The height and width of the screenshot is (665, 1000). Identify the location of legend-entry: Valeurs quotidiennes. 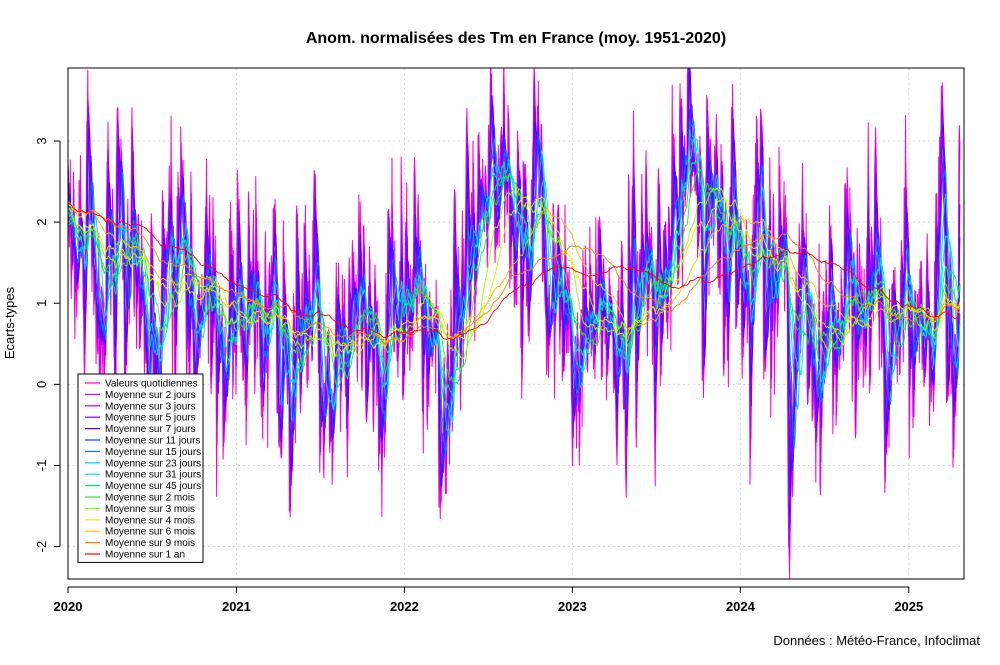
(151, 384).